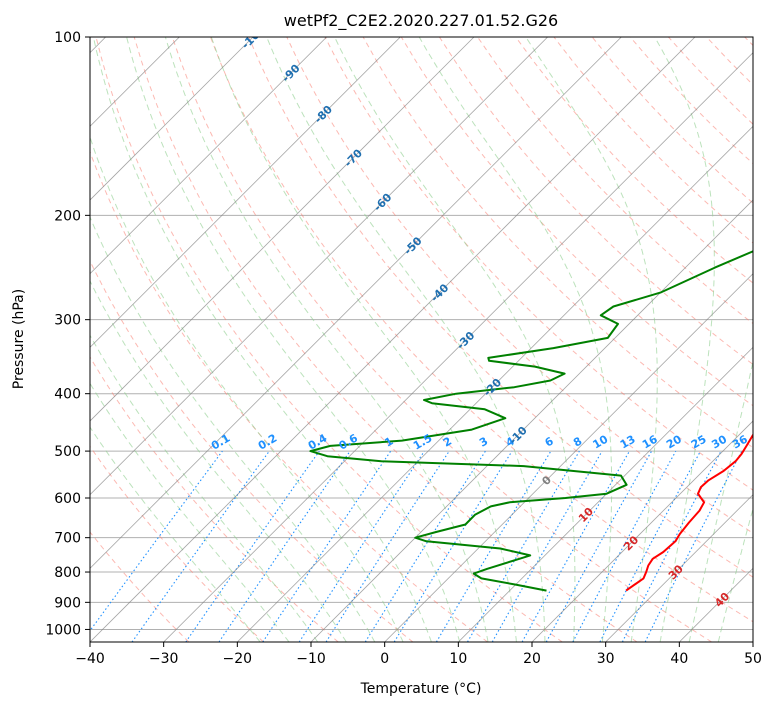 The image size is (775, 708). I want to click on mixing-ratio-label: 25, so click(699, 442).